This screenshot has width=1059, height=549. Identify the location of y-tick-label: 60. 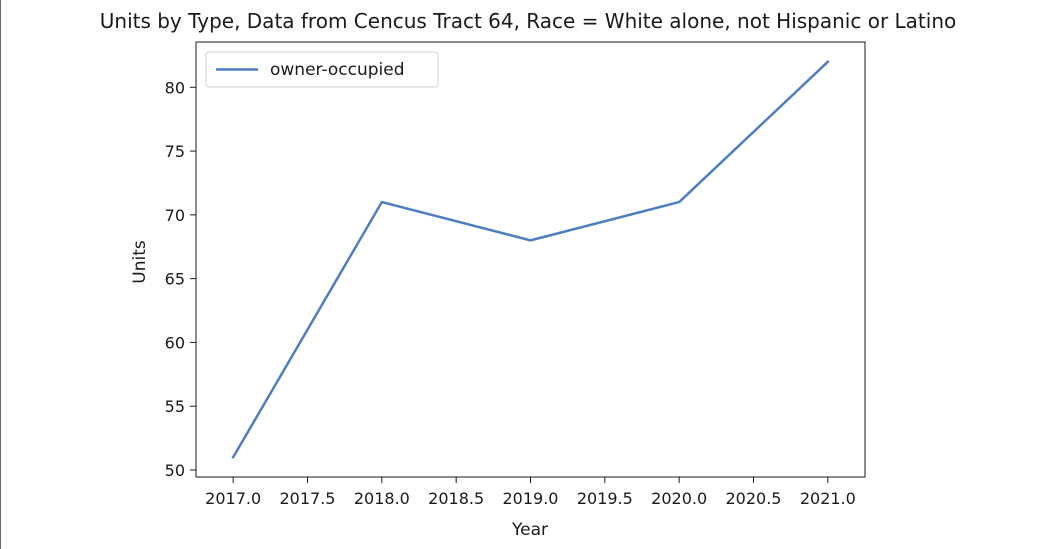
(175, 342).